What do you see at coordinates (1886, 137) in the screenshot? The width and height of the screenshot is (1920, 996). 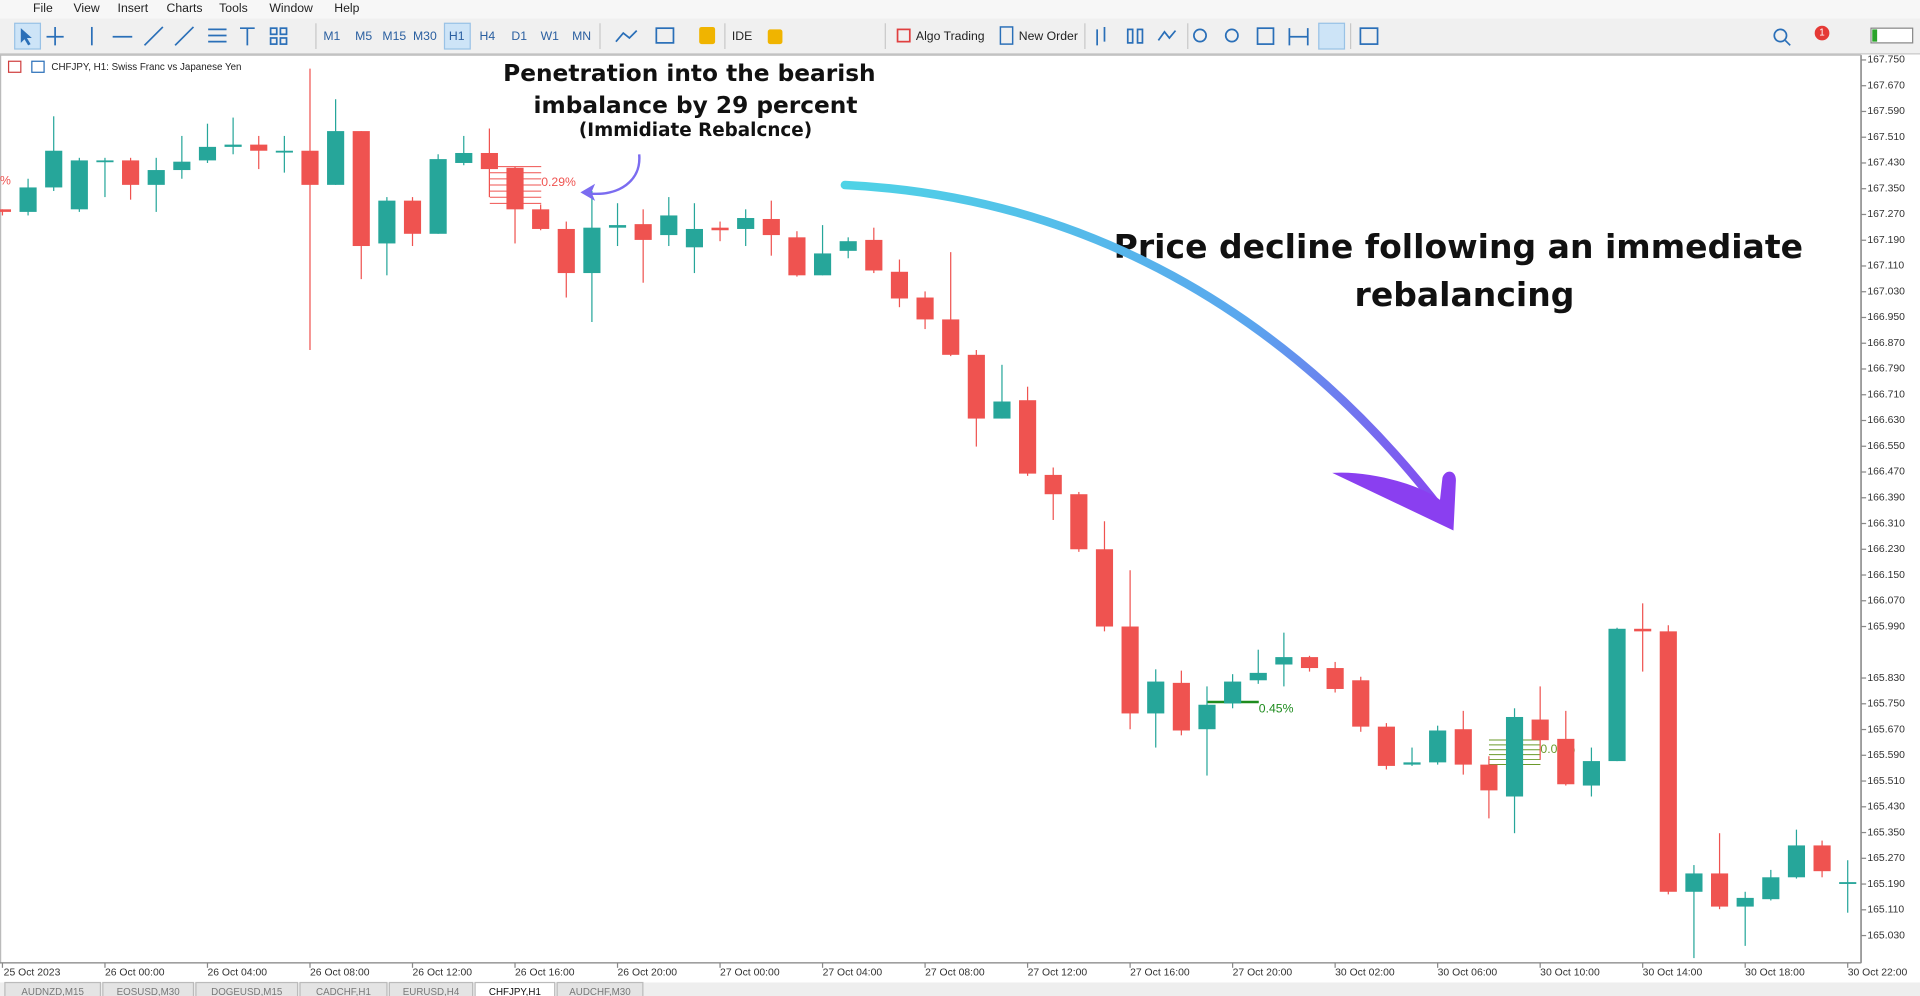 I see `price-label: 167.510` at bounding box center [1886, 137].